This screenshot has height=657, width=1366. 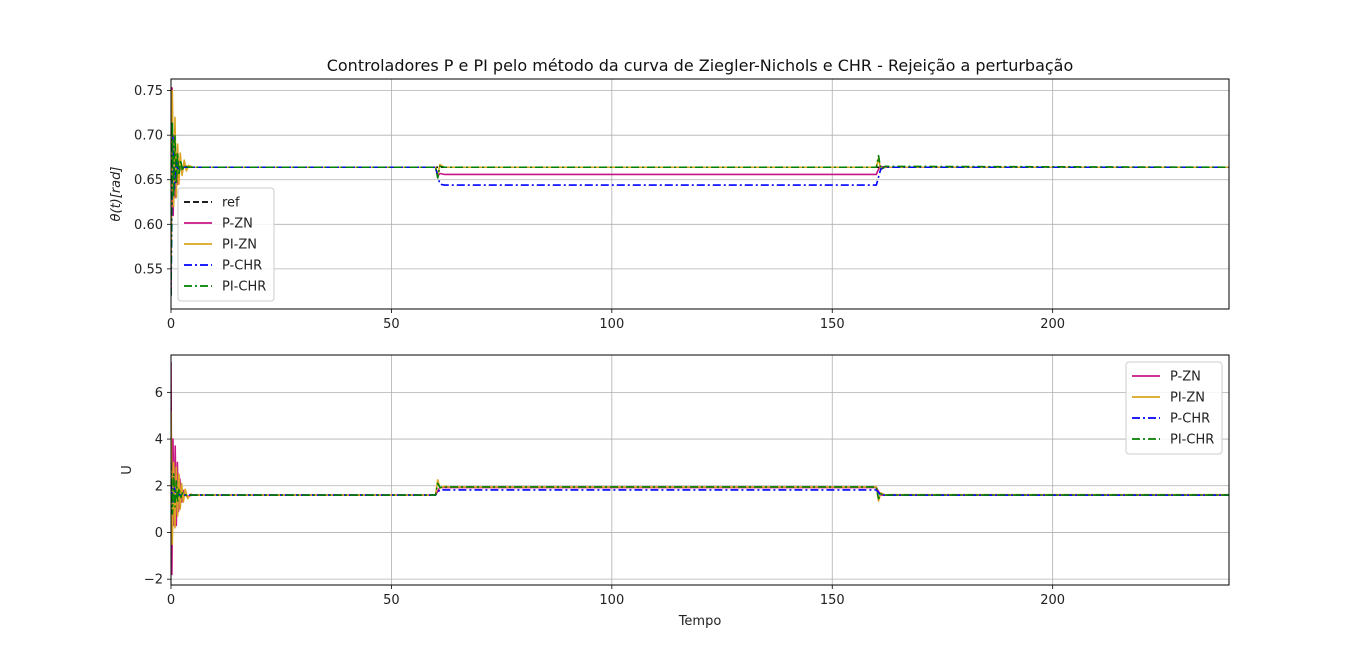 I want to click on legend-label-bottom-pi-chr: PI-CHR, so click(x=1192, y=440).